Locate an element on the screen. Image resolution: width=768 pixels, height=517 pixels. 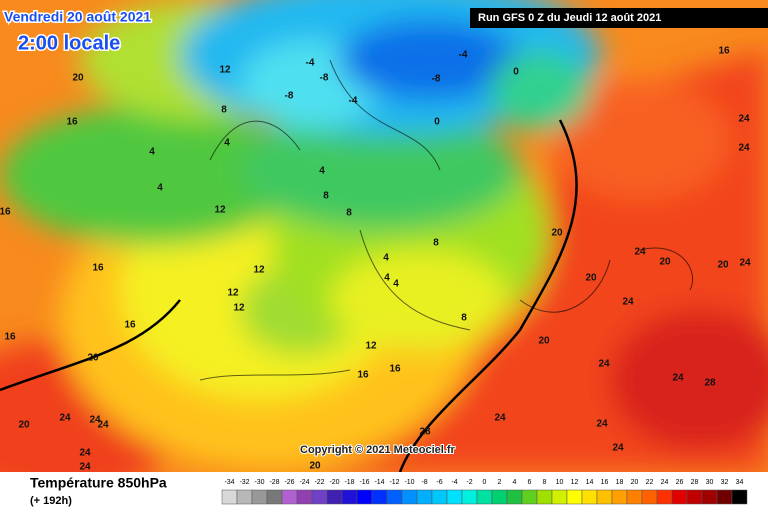
copyright: Copyright © 2021 Meteociel.fr is located at coordinates (378, 450).